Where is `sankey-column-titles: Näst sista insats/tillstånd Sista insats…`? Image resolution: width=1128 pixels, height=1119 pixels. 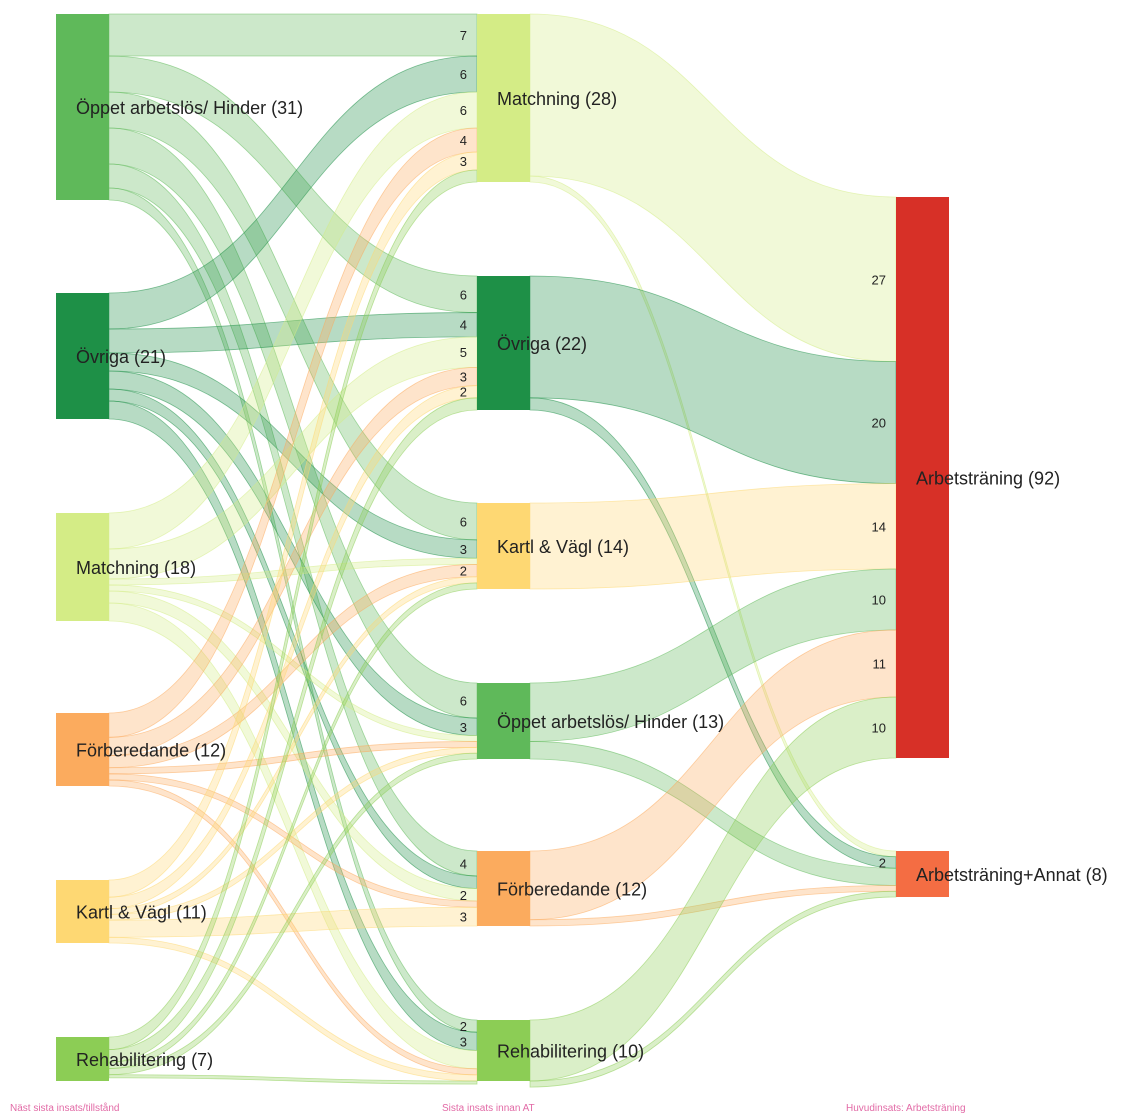 sankey-column-titles: Näst sista insats/tillstånd Sista insats… is located at coordinates (488, 1108).